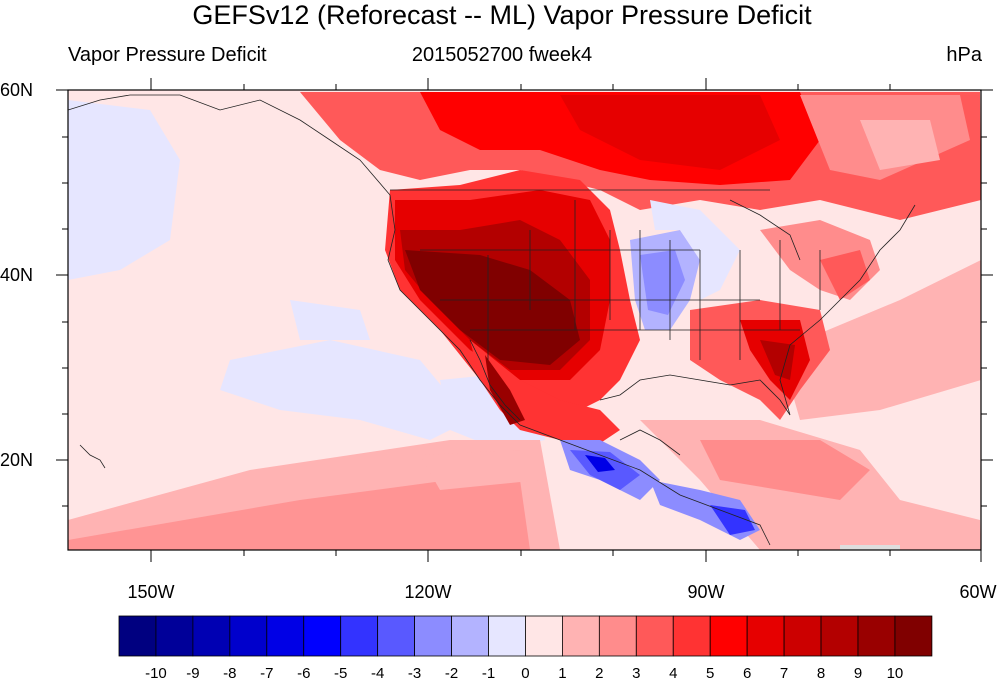  Describe the element at coordinates (964, 55) in the screenshot. I see `units-subtitle: hPa` at that location.